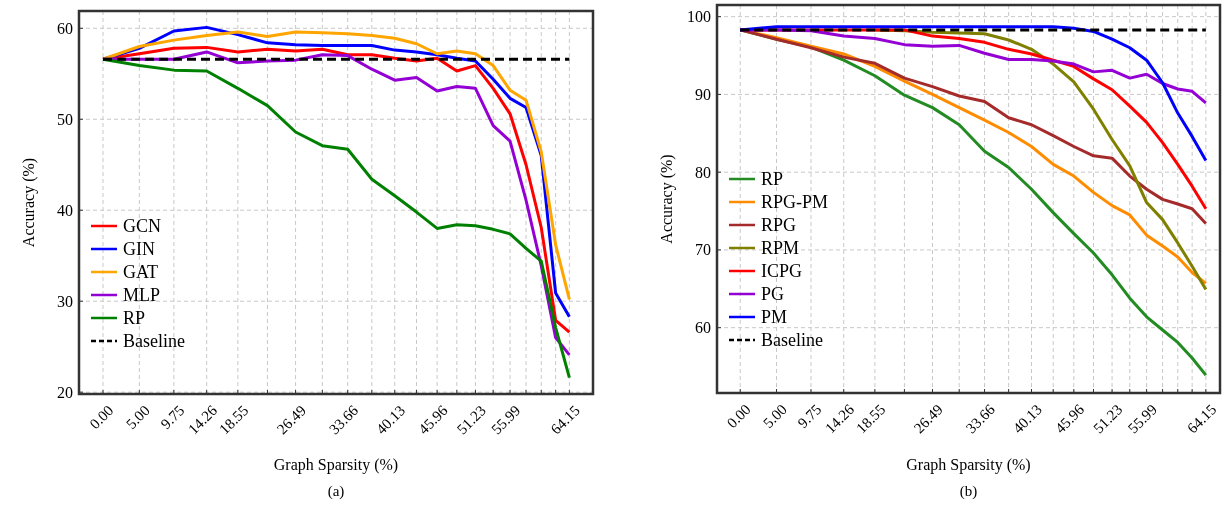 Image resolution: width=1229 pixels, height=510 pixels. What do you see at coordinates (142, 295) in the screenshot?
I see `legend-label: MLP` at bounding box center [142, 295].